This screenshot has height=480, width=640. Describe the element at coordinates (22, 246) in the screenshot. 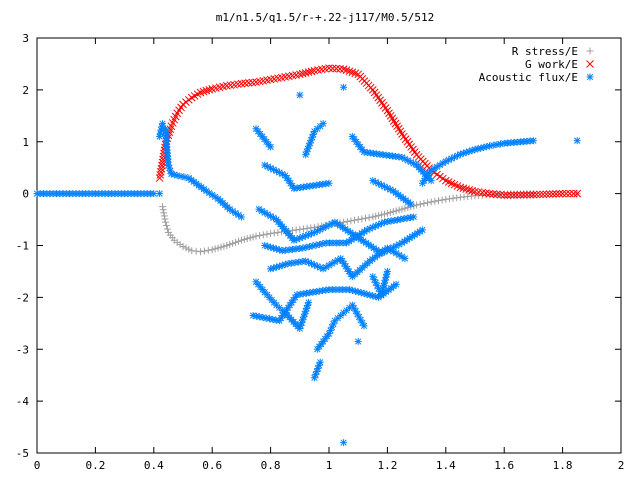

I see `y-tick-label: -1` at that location.